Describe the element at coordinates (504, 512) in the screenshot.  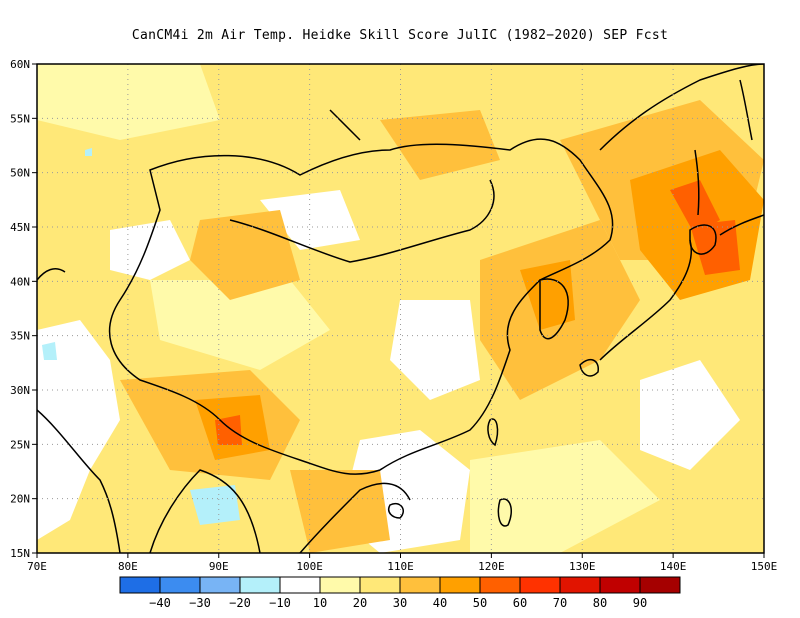
I see `philippines` at that location.